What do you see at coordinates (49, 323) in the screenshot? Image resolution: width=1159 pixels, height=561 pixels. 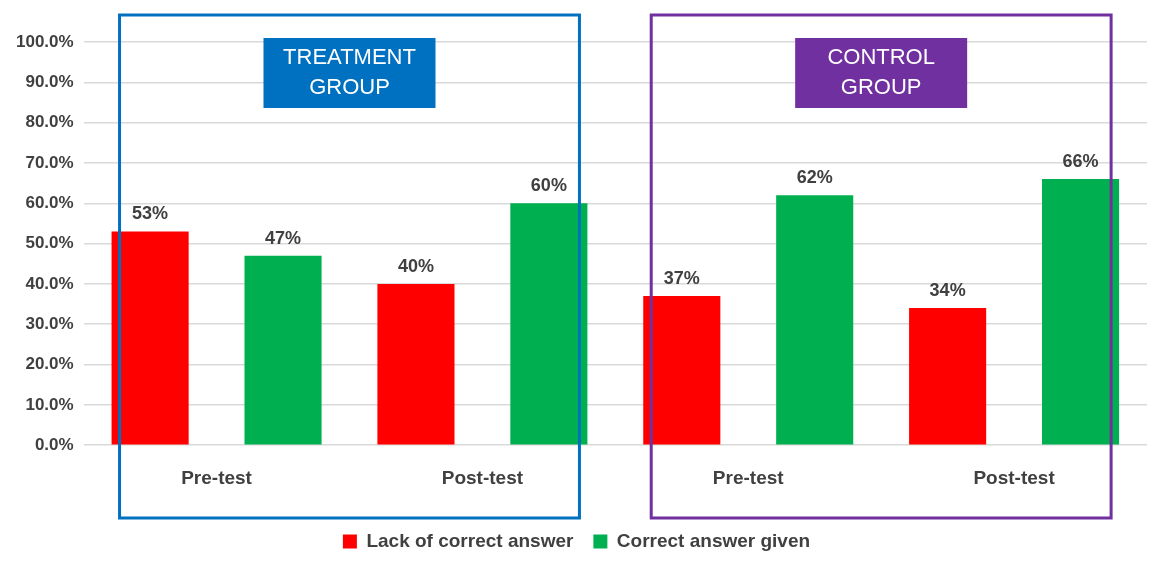 I see `y-tick-label: 30.0%` at bounding box center [49, 323].